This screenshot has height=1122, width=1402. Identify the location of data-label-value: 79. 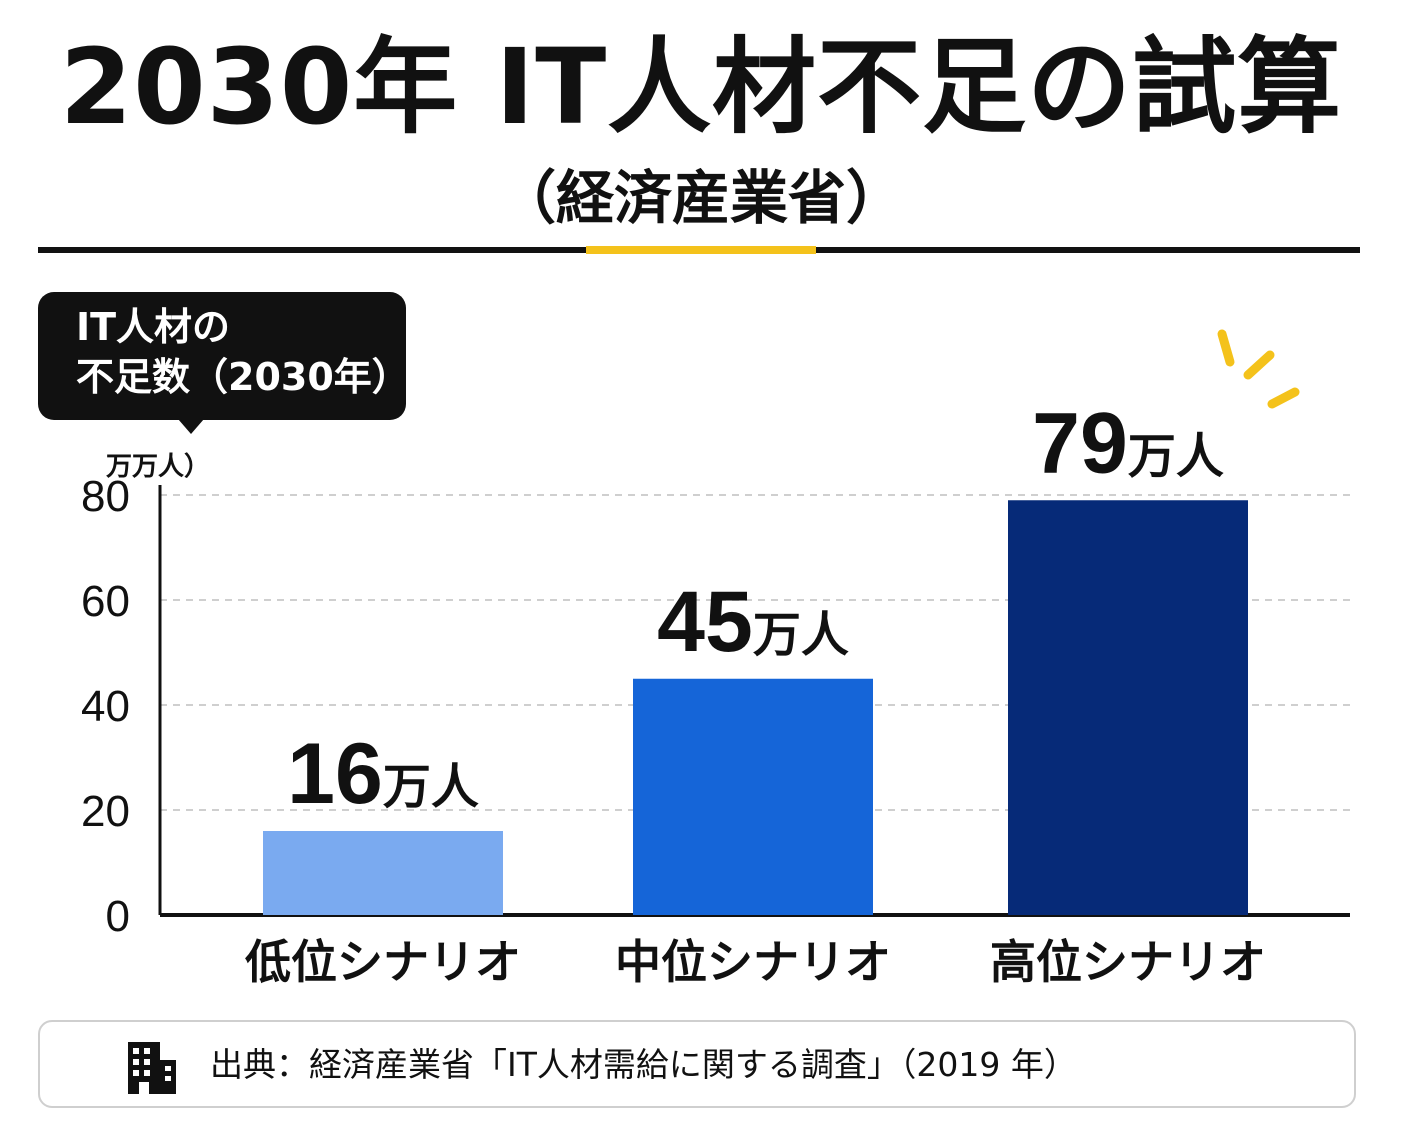
(1080, 443).